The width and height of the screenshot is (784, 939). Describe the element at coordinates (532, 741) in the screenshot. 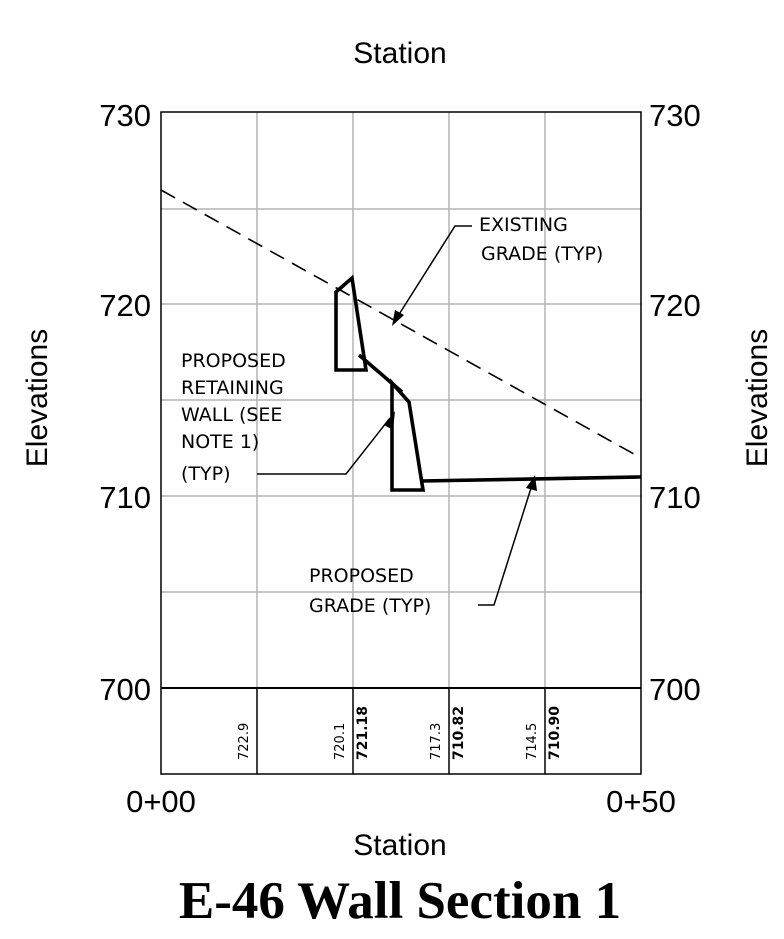

I see `existing-elevation-value: 714.5` at that location.